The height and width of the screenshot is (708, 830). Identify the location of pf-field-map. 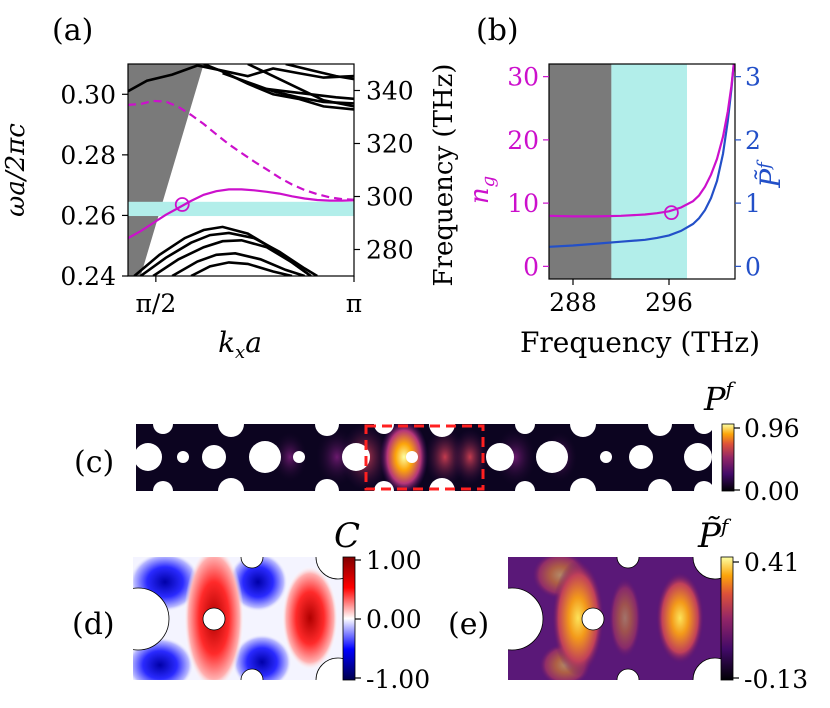
(424, 457).